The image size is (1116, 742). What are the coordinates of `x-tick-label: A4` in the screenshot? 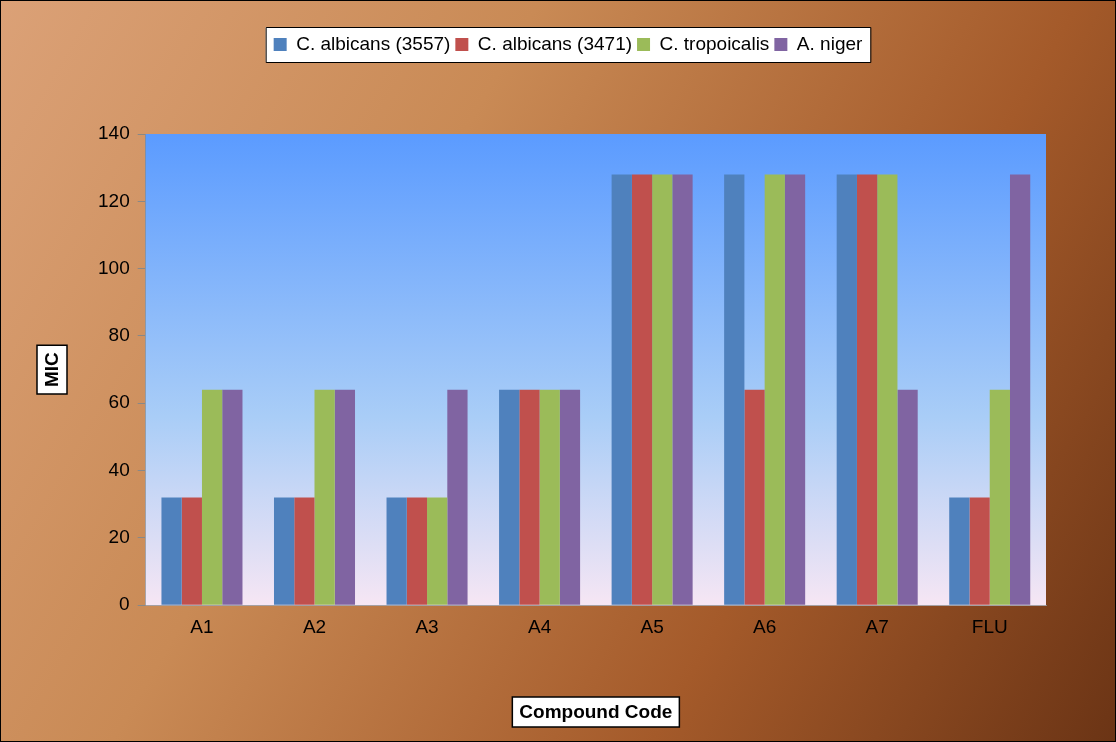 It's located at (539, 626).